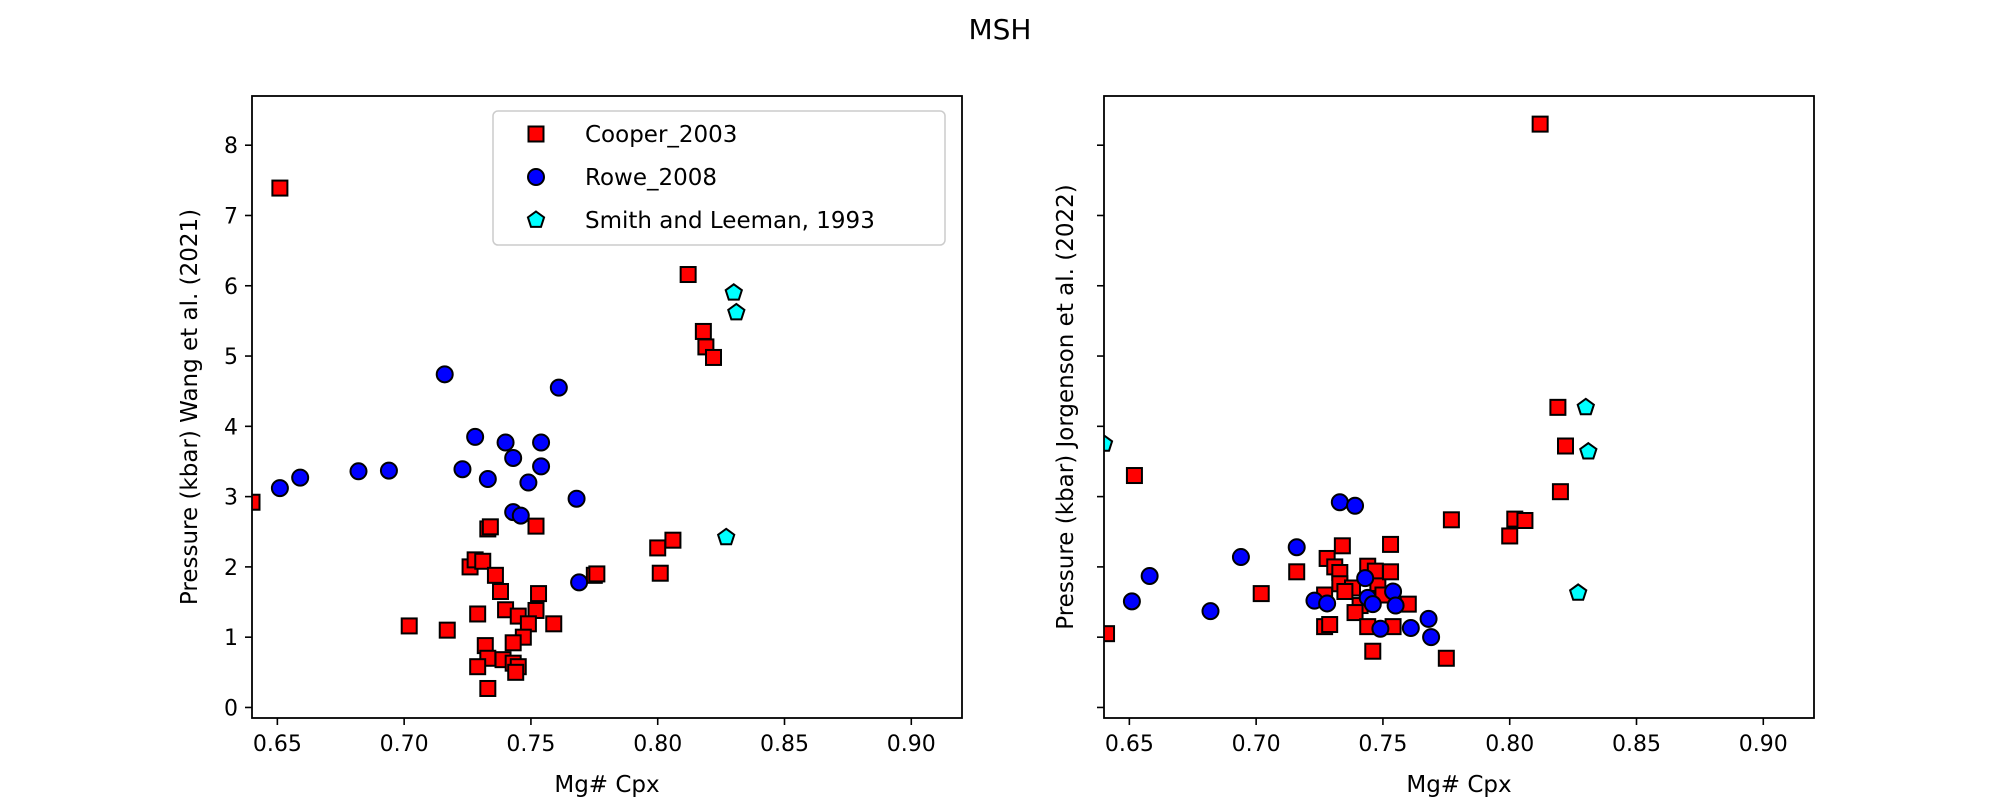 This screenshot has height=800, width=2000. What do you see at coordinates (651, 178) in the screenshot?
I see `legend-label-rowe-2008: Rowe_2008` at bounding box center [651, 178].